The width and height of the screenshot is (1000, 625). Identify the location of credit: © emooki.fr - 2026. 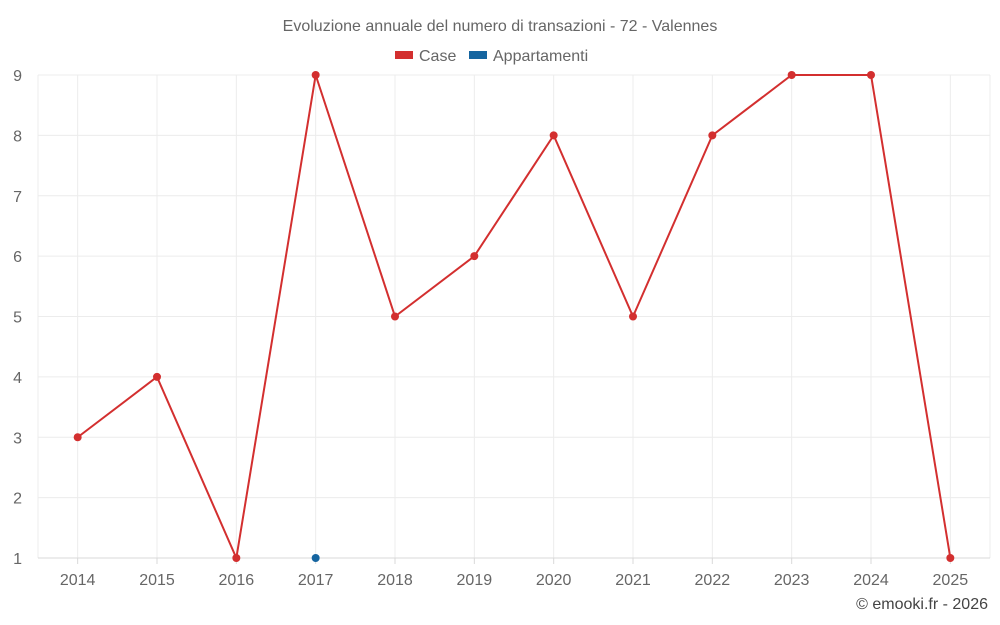
(922, 604).